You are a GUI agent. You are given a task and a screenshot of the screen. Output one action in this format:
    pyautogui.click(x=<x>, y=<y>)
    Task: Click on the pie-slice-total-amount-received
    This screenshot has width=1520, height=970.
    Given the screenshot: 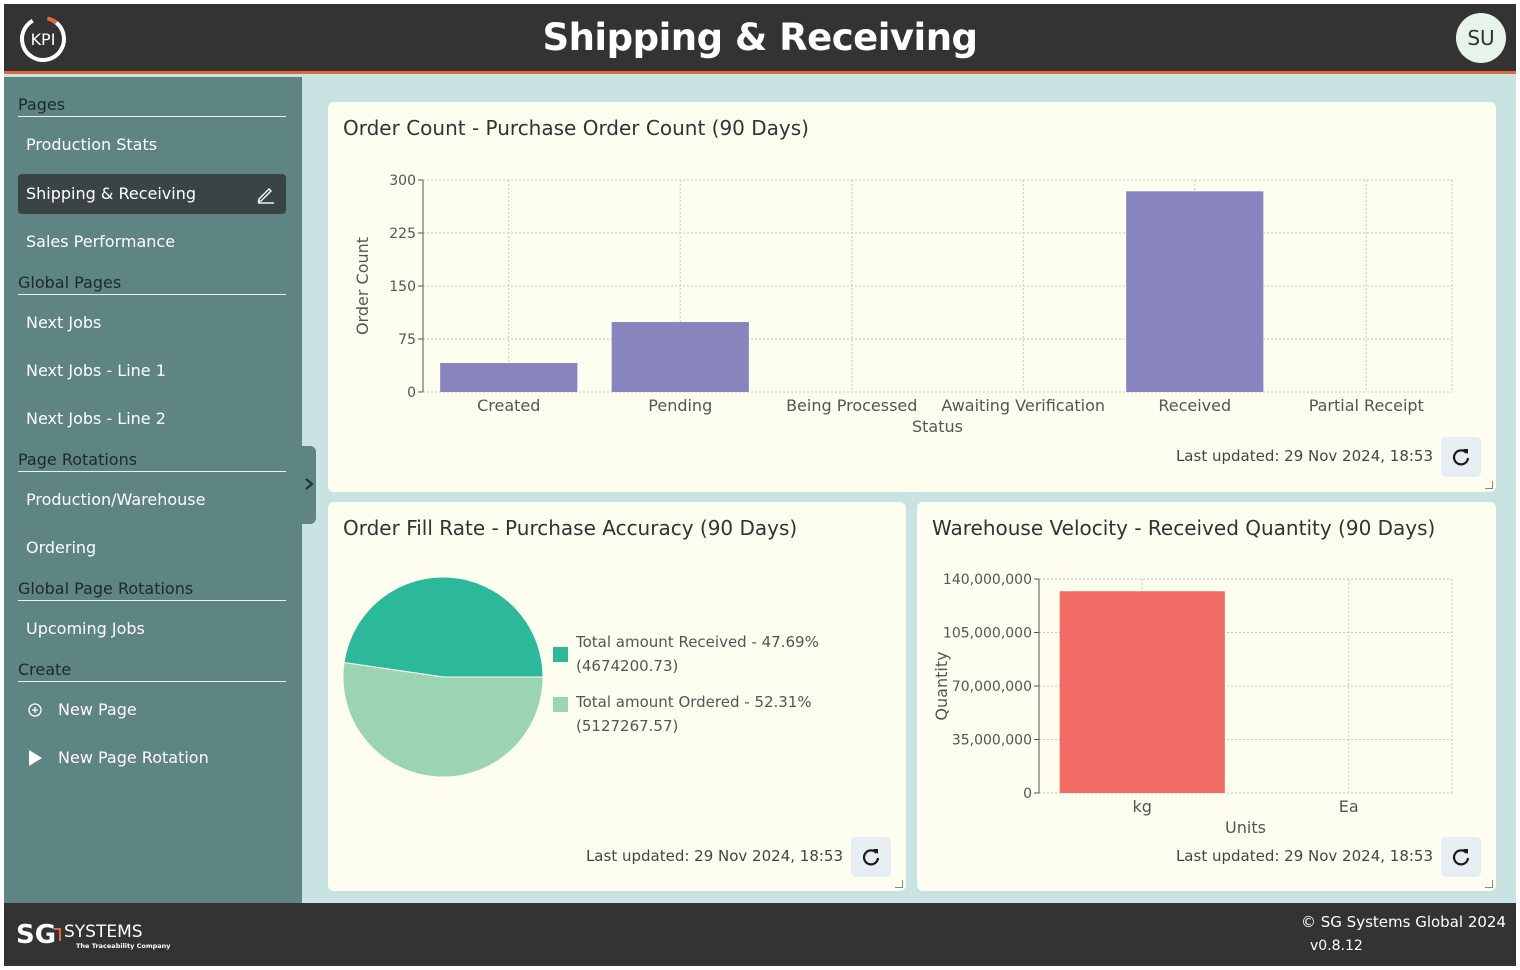 What is the action you would take?
    pyautogui.click(x=443, y=627)
    